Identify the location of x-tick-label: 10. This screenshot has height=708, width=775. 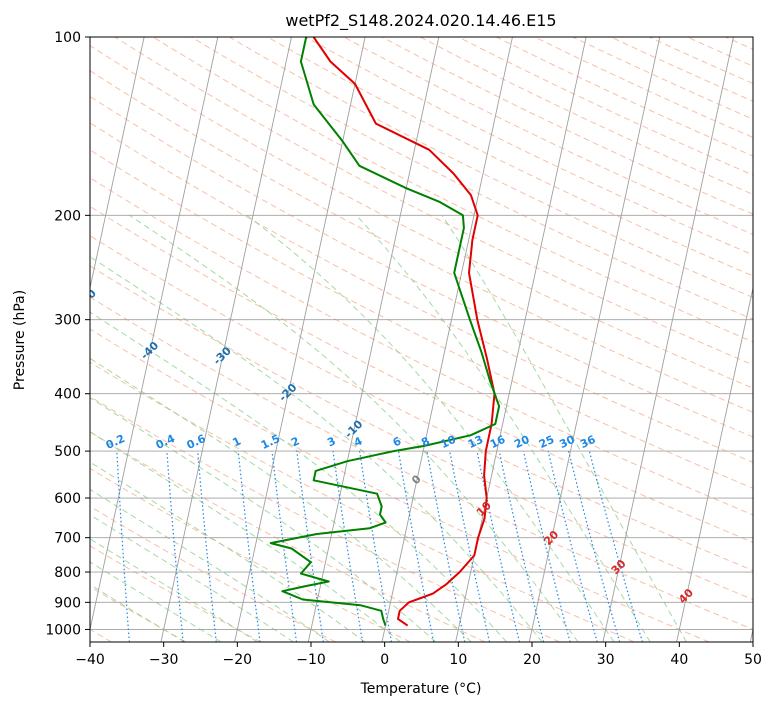
(458, 660).